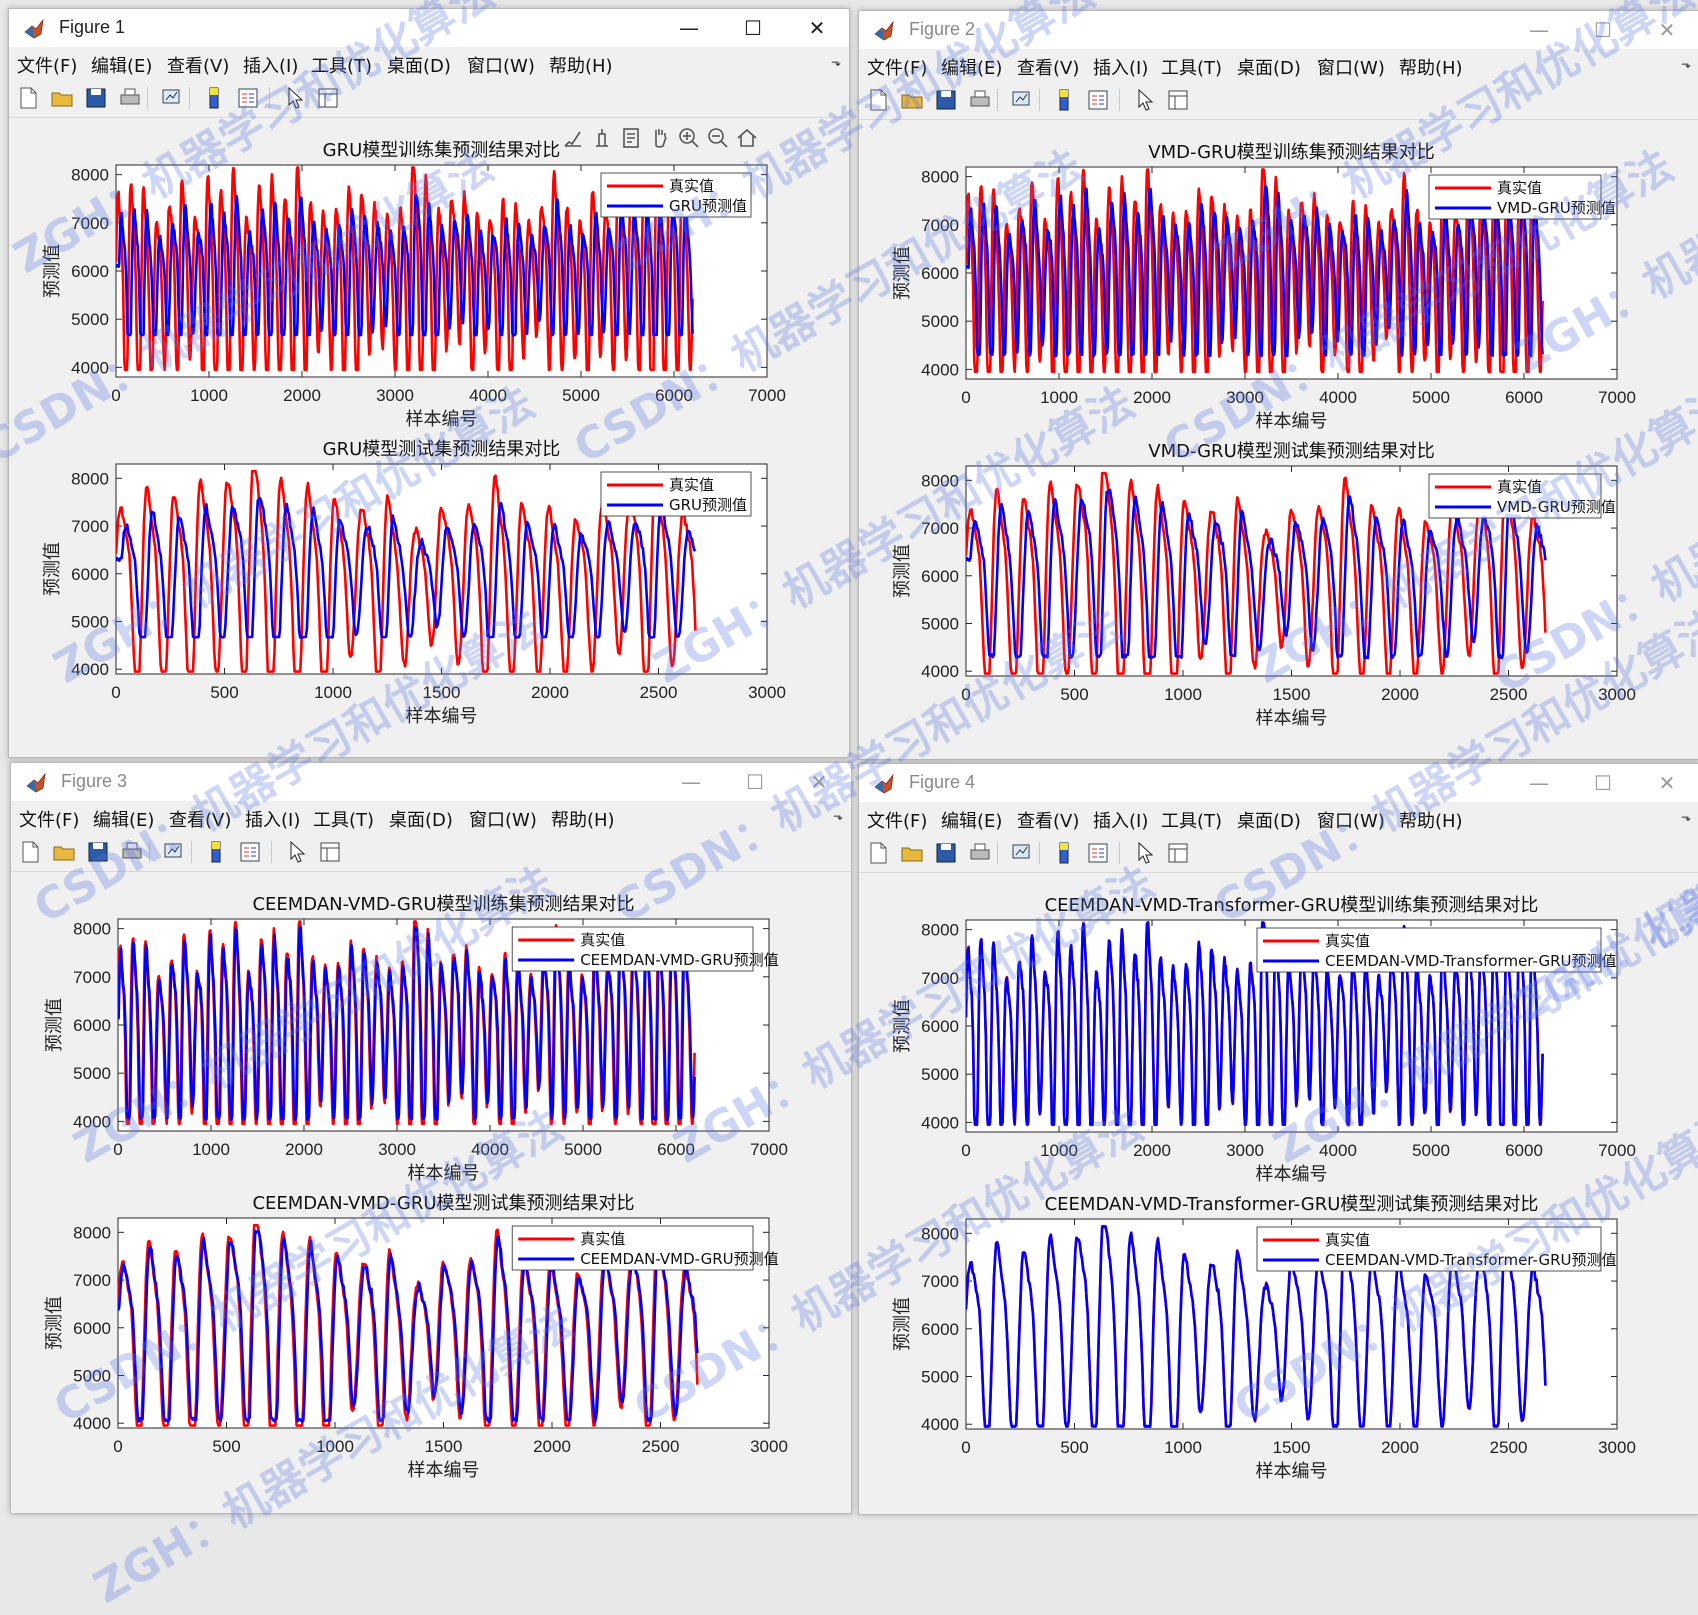 The height and width of the screenshot is (1615, 1698). What do you see at coordinates (1278, 783) in the screenshot?
I see `title-bar: Figure 4 — ☐ ✕` at bounding box center [1278, 783].